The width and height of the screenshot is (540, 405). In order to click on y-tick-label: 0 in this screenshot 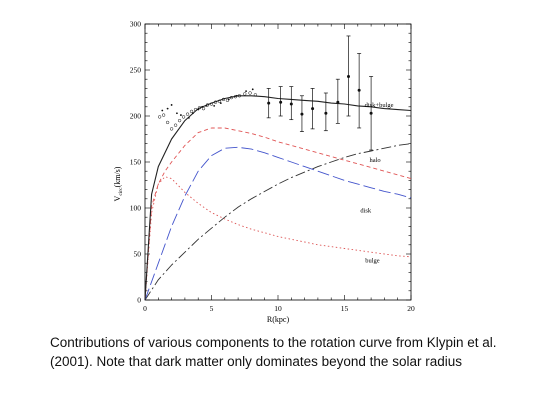, I will do `click(139, 300)`.